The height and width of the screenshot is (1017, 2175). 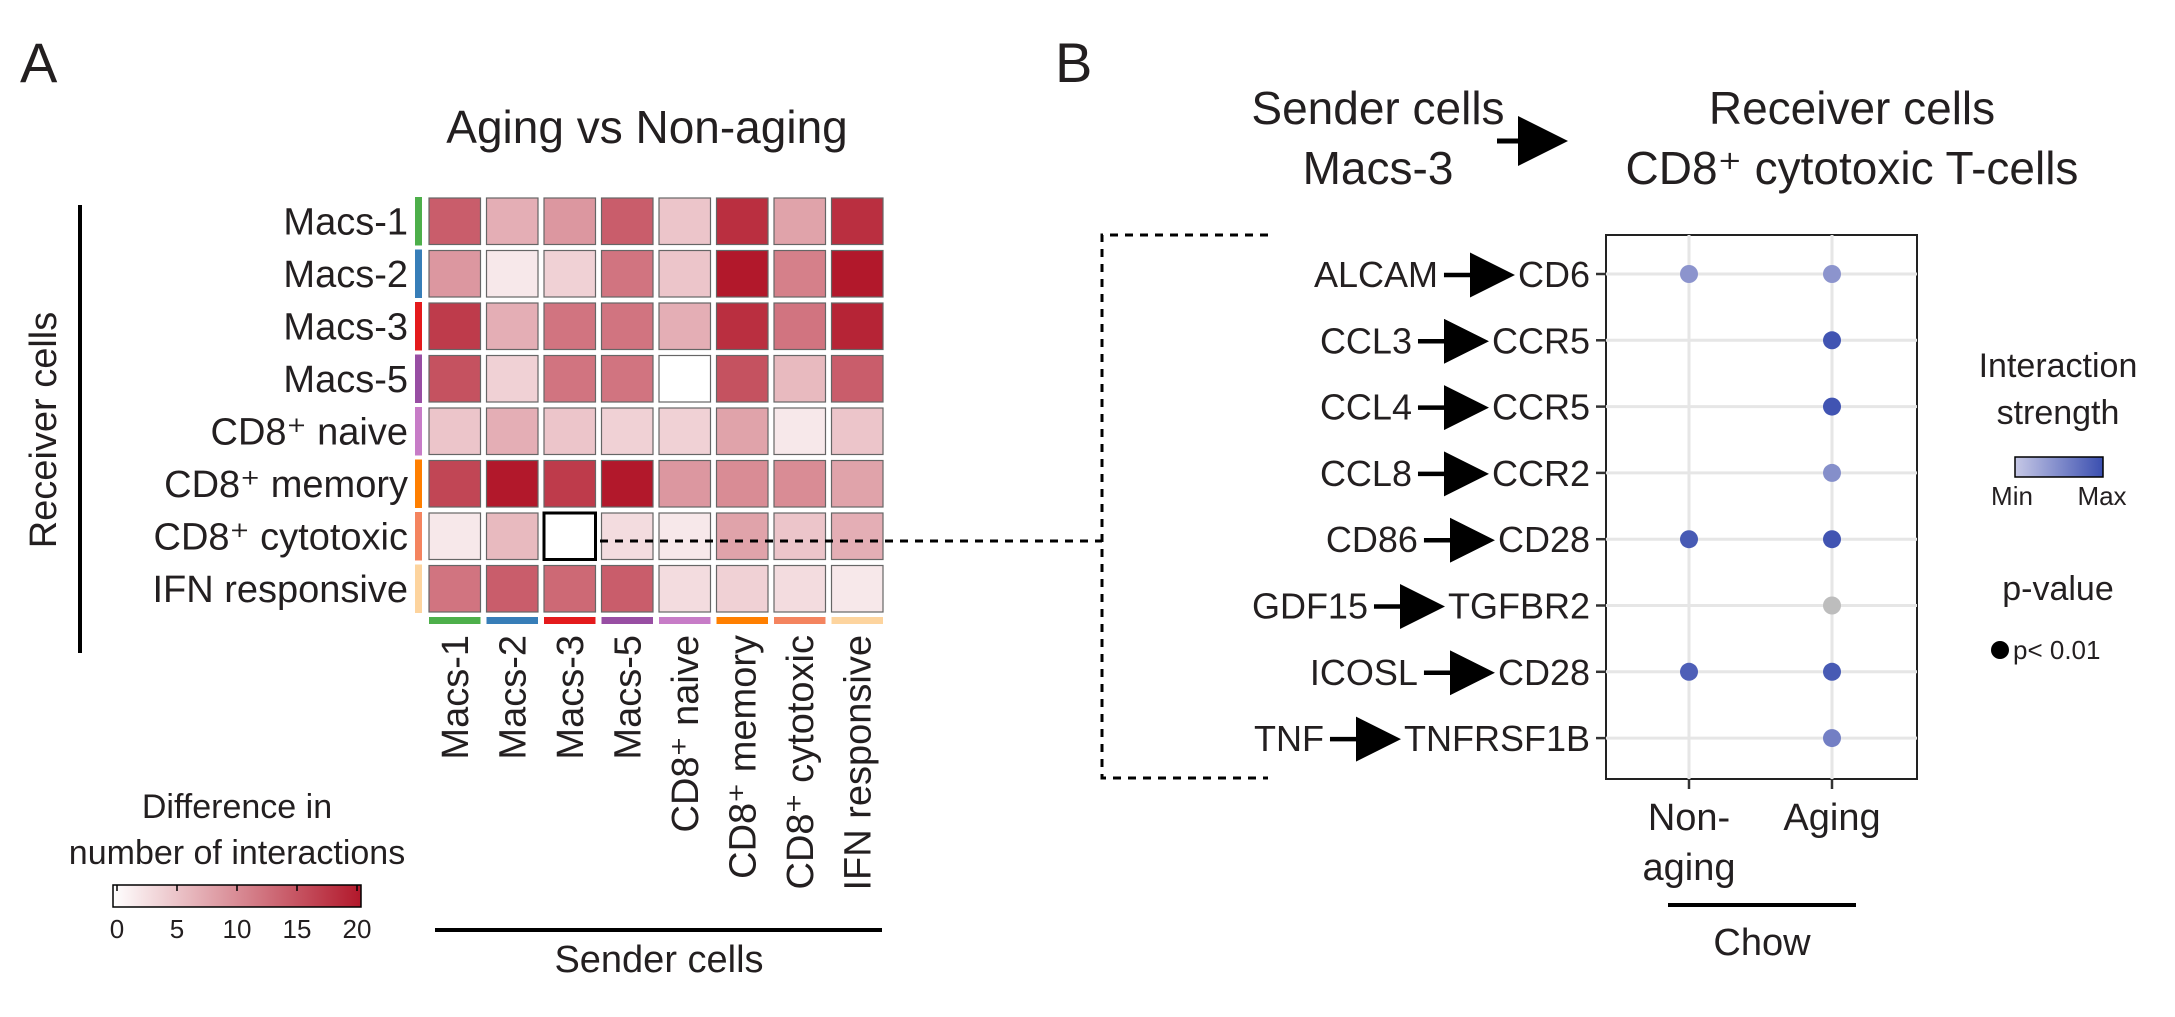 What do you see at coordinates (1372, 539) in the screenshot?
I see `ligand-label: CD86` at bounding box center [1372, 539].